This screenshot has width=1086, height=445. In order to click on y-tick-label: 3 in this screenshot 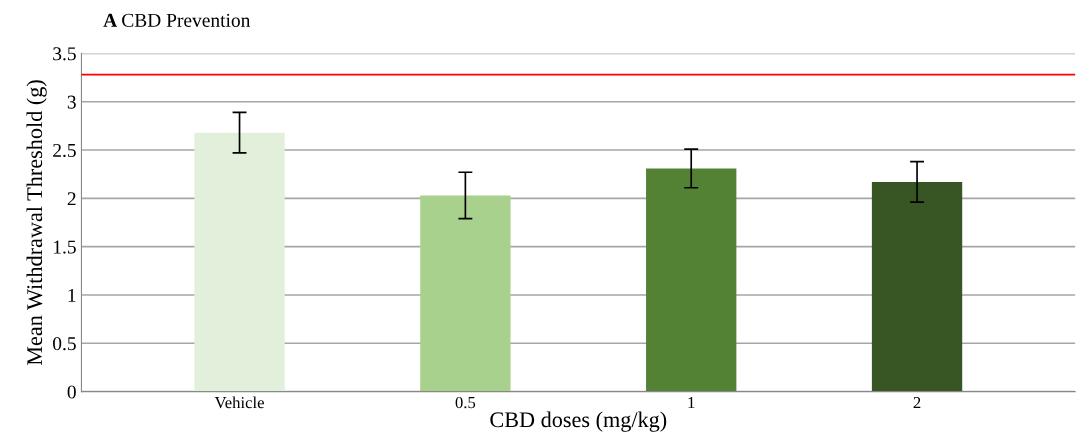, I will do `click(71, 102)`.